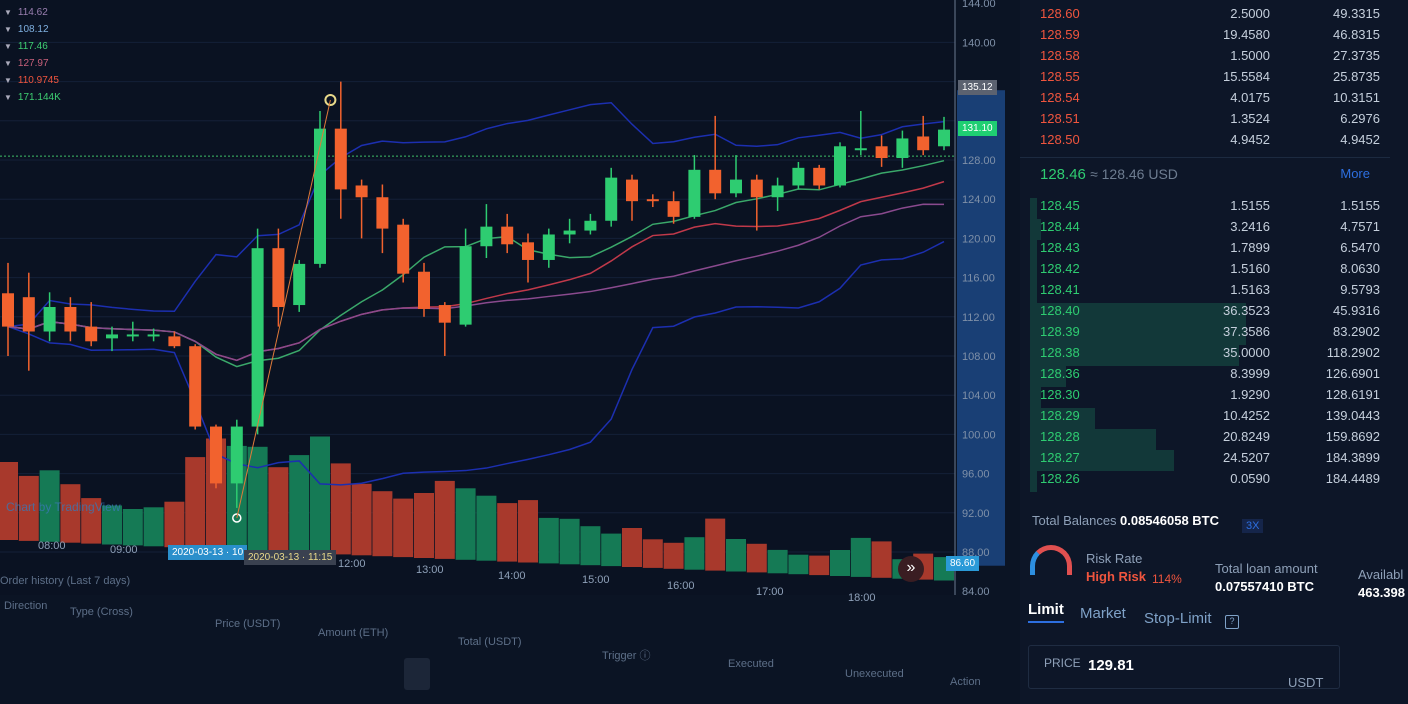 The width and height of the screenshot is (1408, 704). What do you see at coordinates (1253, 526) in the screenshot?
I see `leverage-badge: 3X` at bounding box center [1253, 526].